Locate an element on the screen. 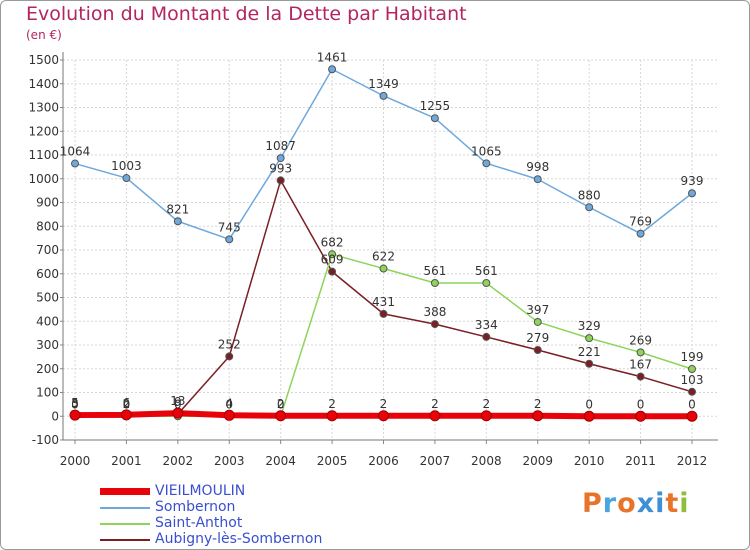 This screenshot has height=550, width=750. data-label: 4 is located at coordinates (229, 403).